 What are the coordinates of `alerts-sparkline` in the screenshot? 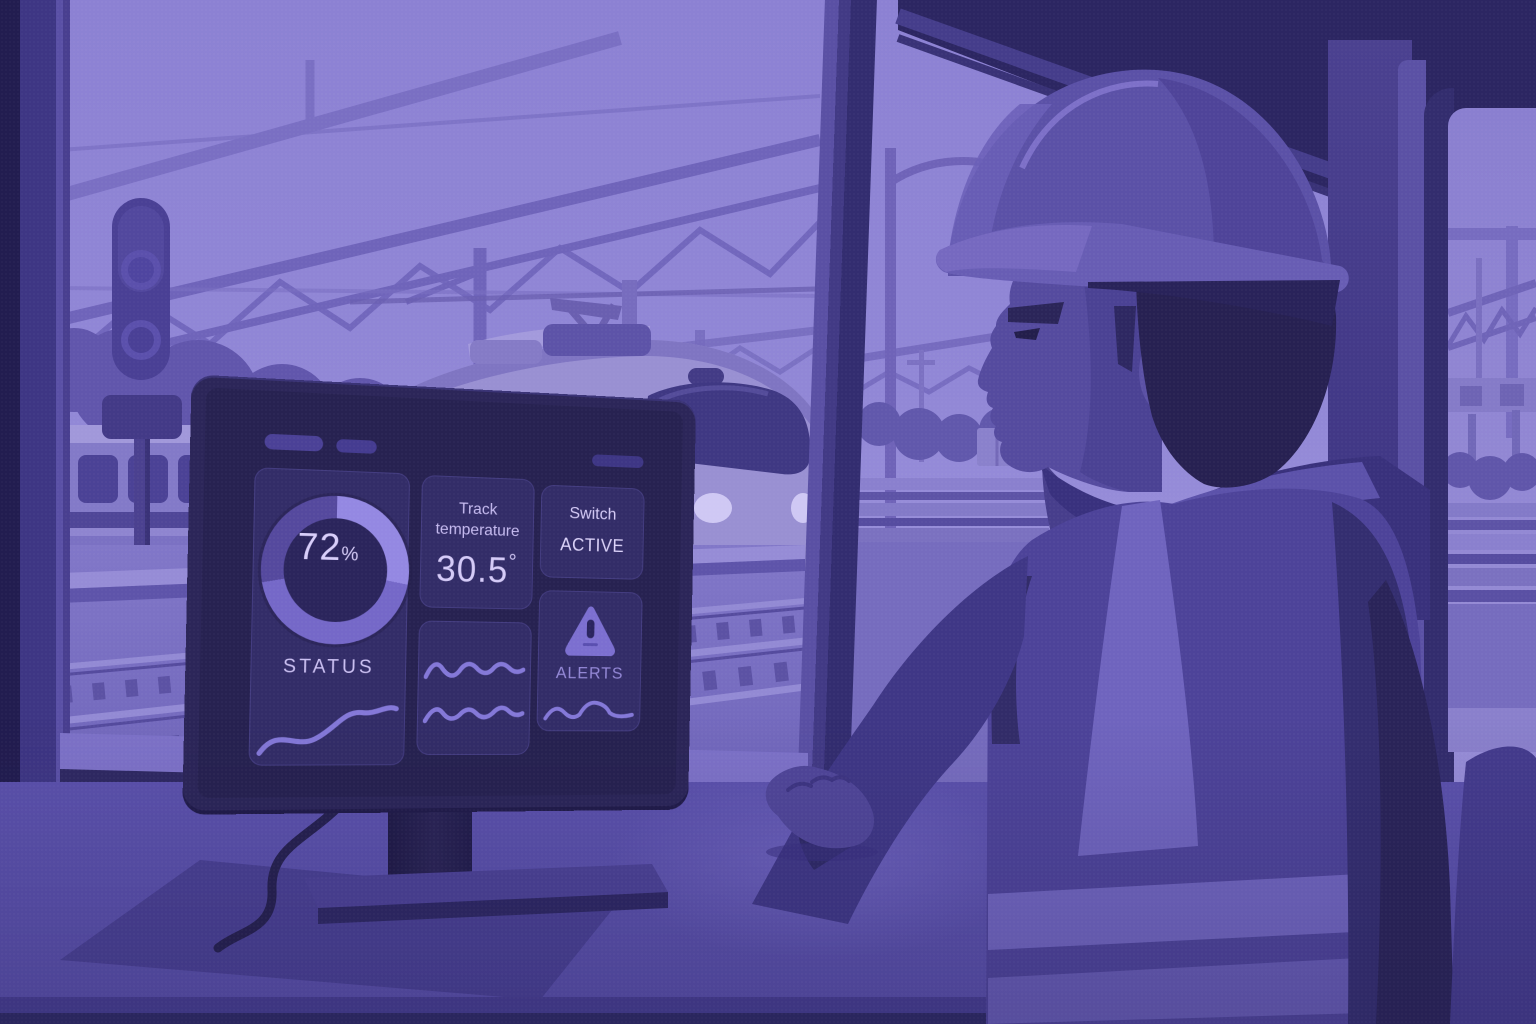 It's located at (588, 709).